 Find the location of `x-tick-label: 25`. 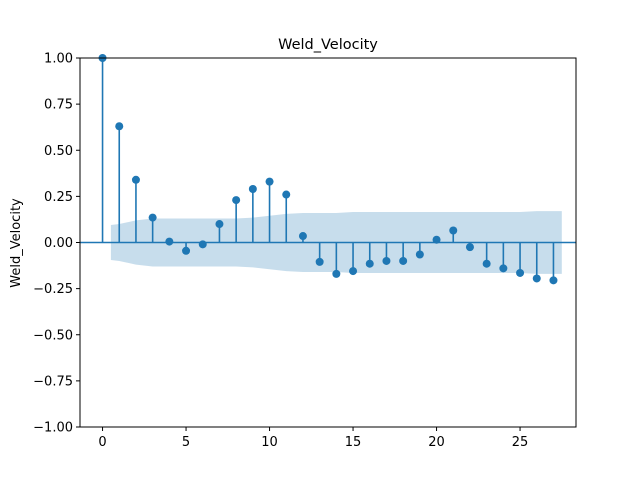

x-tick-label: 25 is located at coordinates (520, 442).